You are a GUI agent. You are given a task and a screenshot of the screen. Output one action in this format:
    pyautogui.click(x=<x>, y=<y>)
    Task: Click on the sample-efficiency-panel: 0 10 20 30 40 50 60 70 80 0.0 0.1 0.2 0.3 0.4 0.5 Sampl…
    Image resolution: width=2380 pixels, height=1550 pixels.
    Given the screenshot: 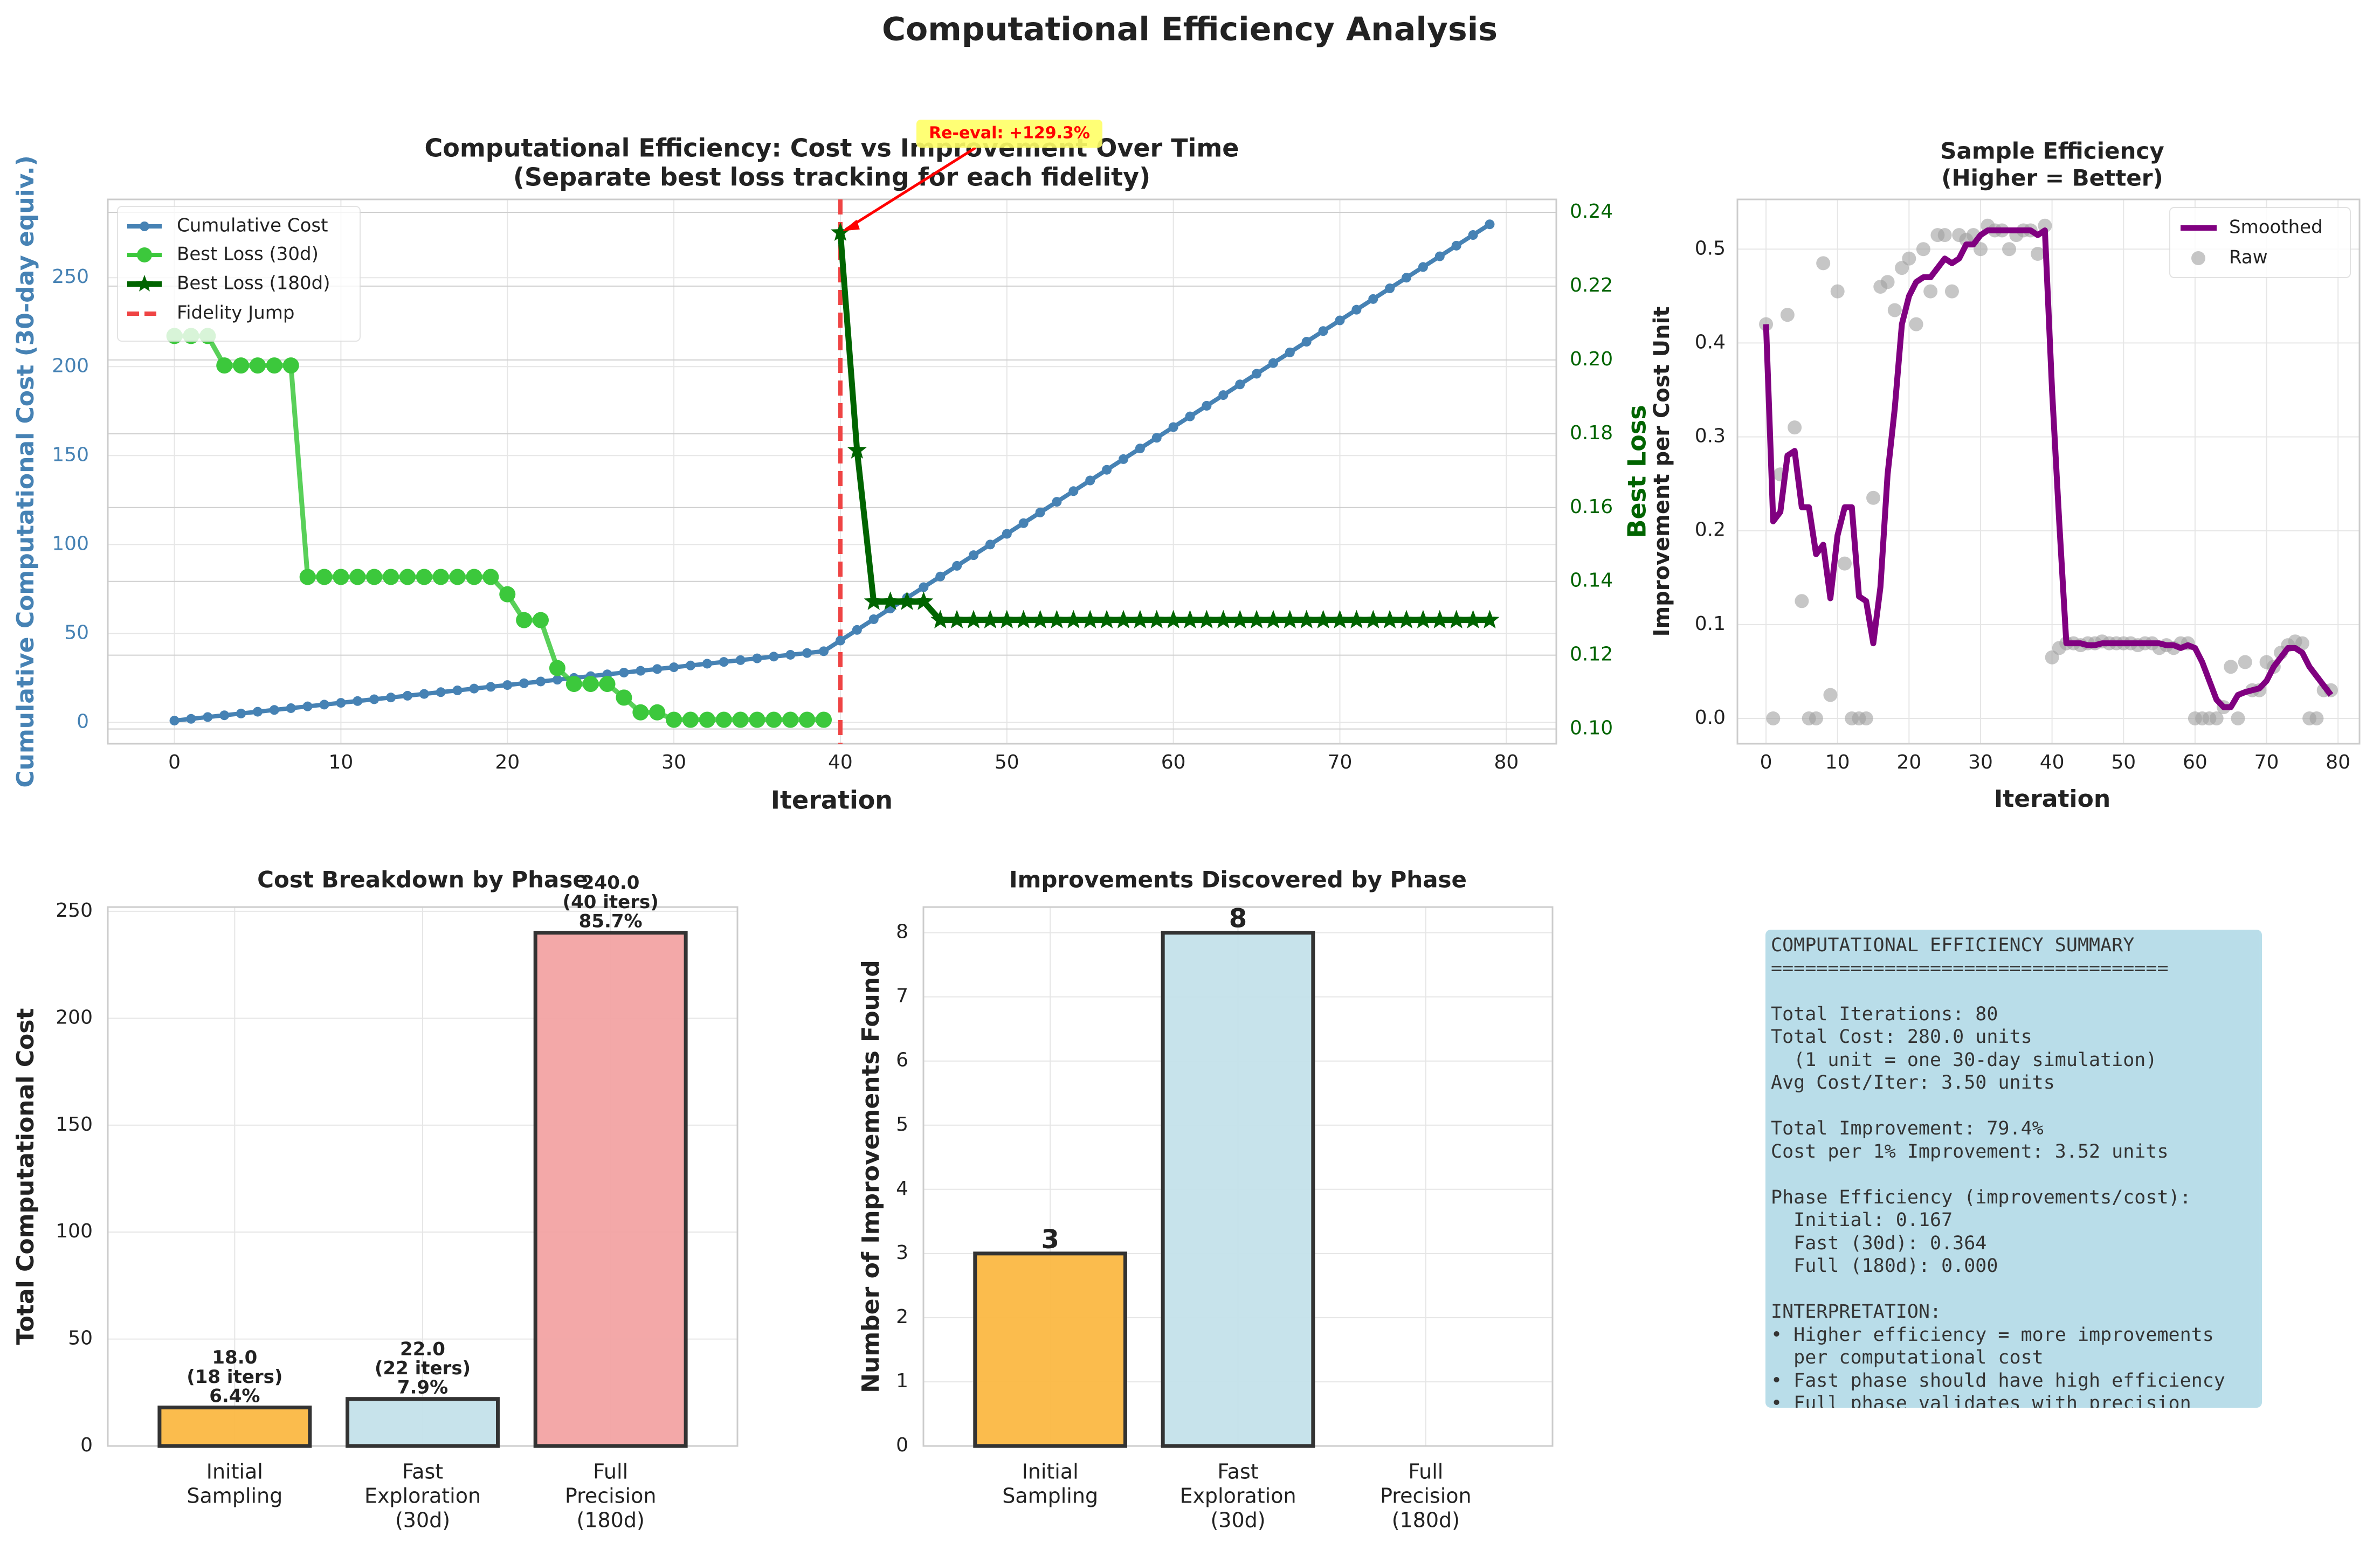 What is the action you would take?
    pyautogui.click(x=2005, y=475)
    